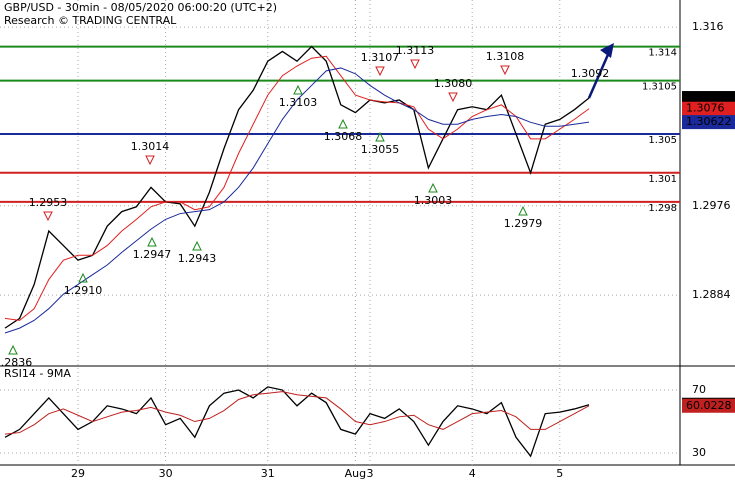 This screenshot has width=735, height=480. I want to click on pivot-label: 1.3055, so click(380, 149).